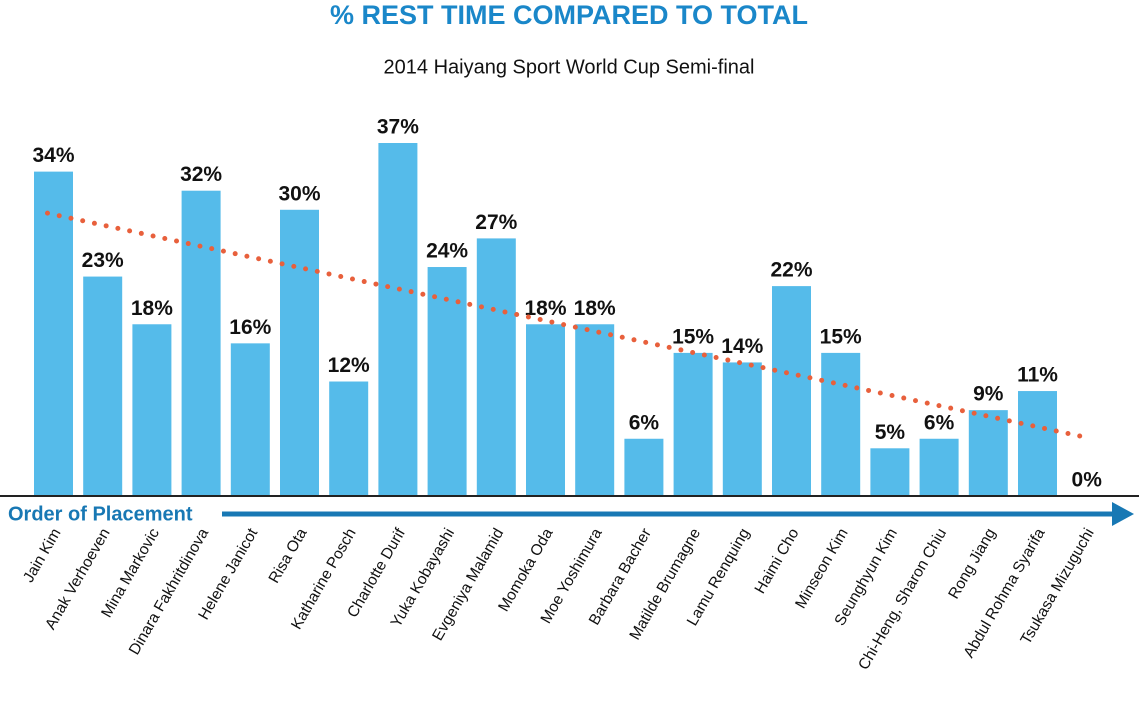  I want to click on data-label: 37%, so click(398, 127).